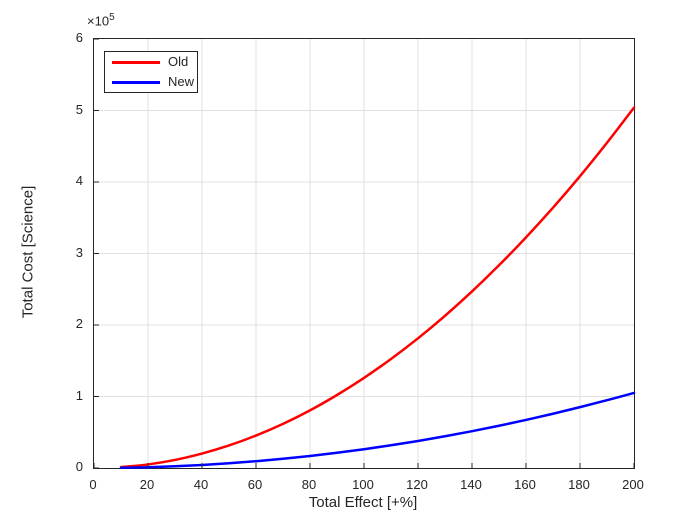 The image size is (700, 525). Describe the element at coordinates (93, 484) in the screenshot. I see `x-tick-label: 0` at that location.